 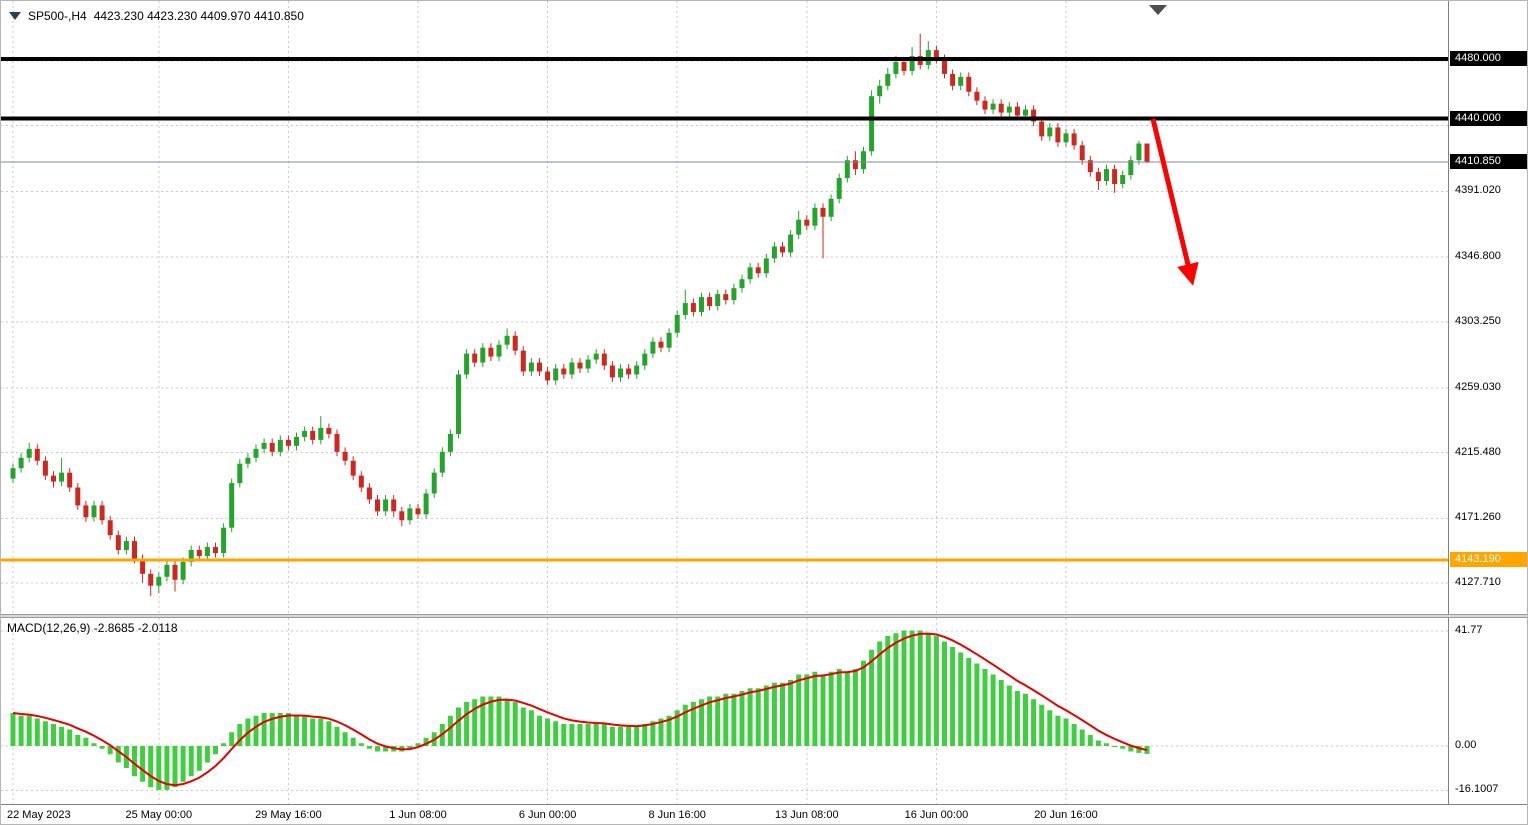 I want to click on price-grid-label: 4346.800, so click(x=1478, y=256).